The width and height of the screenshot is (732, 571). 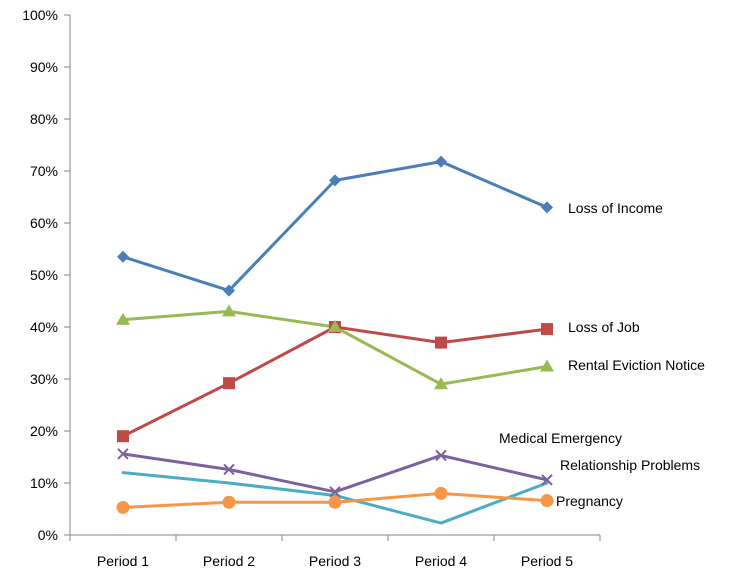 What do you see at coordinates (560, 438) in the screenshot?
I see `series-label-medical-emergency: Medical Emergency` at bounding box center [560, 438].